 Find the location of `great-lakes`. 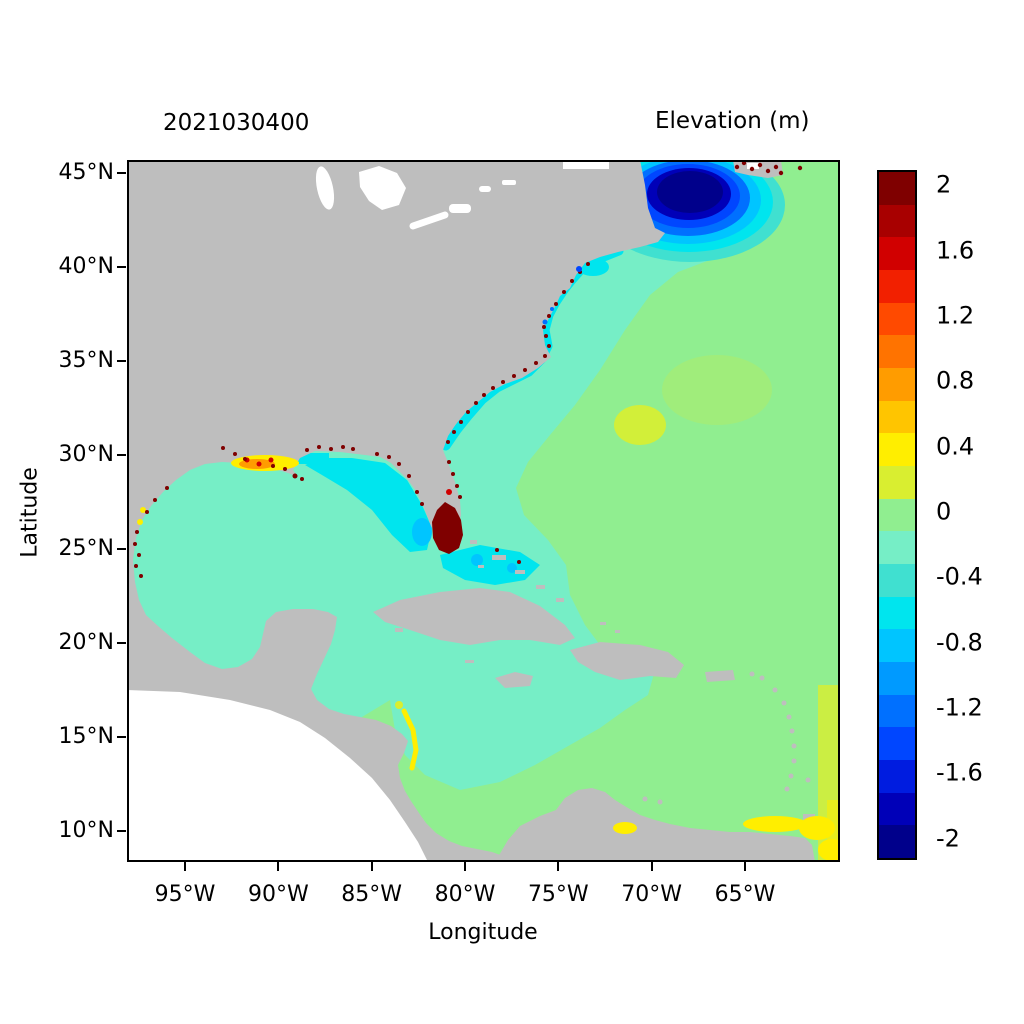

great-lakes is located at coordinates (462, 195).